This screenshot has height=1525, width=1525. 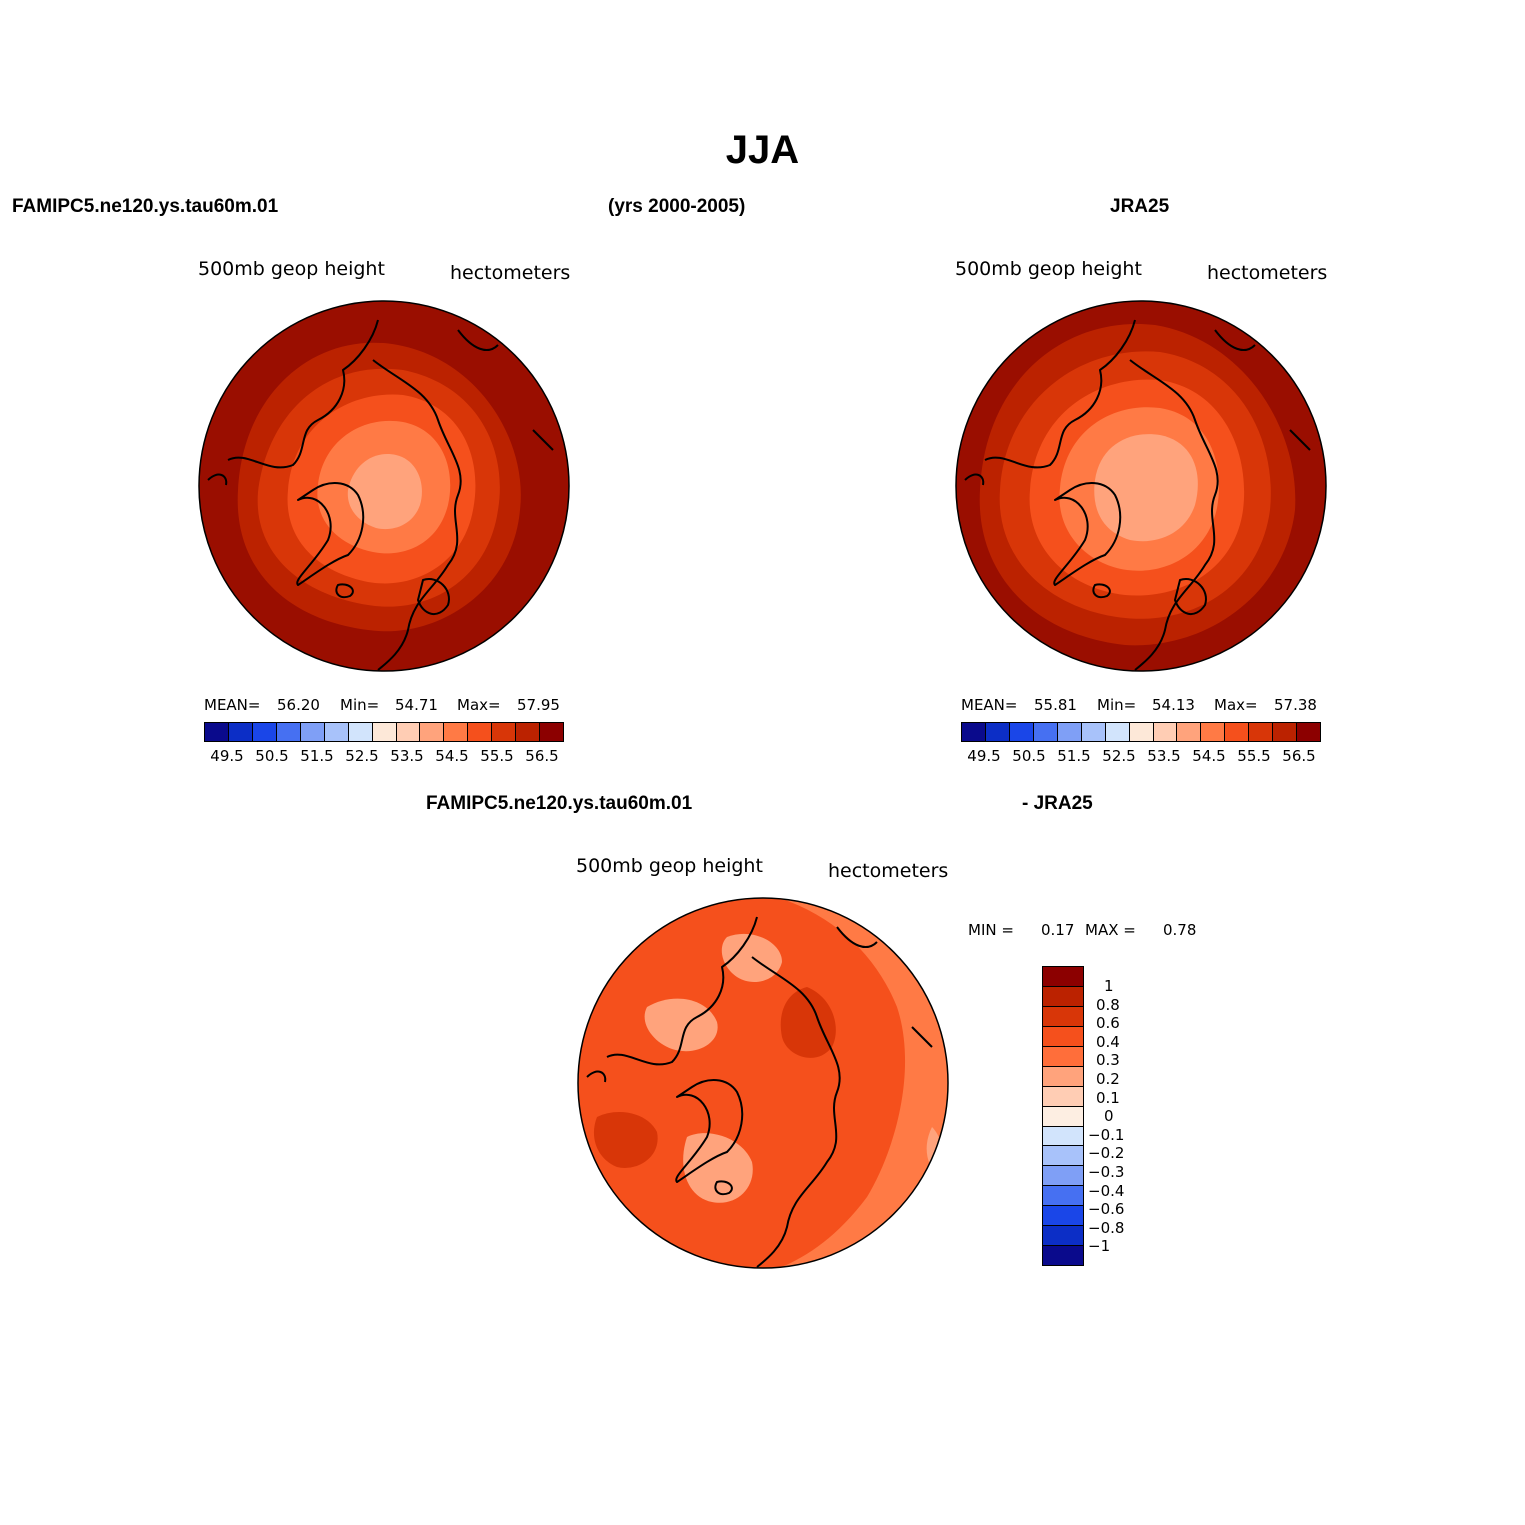 I want to click on panel1-stats-max: 57.95, so click(x=538, y=705).